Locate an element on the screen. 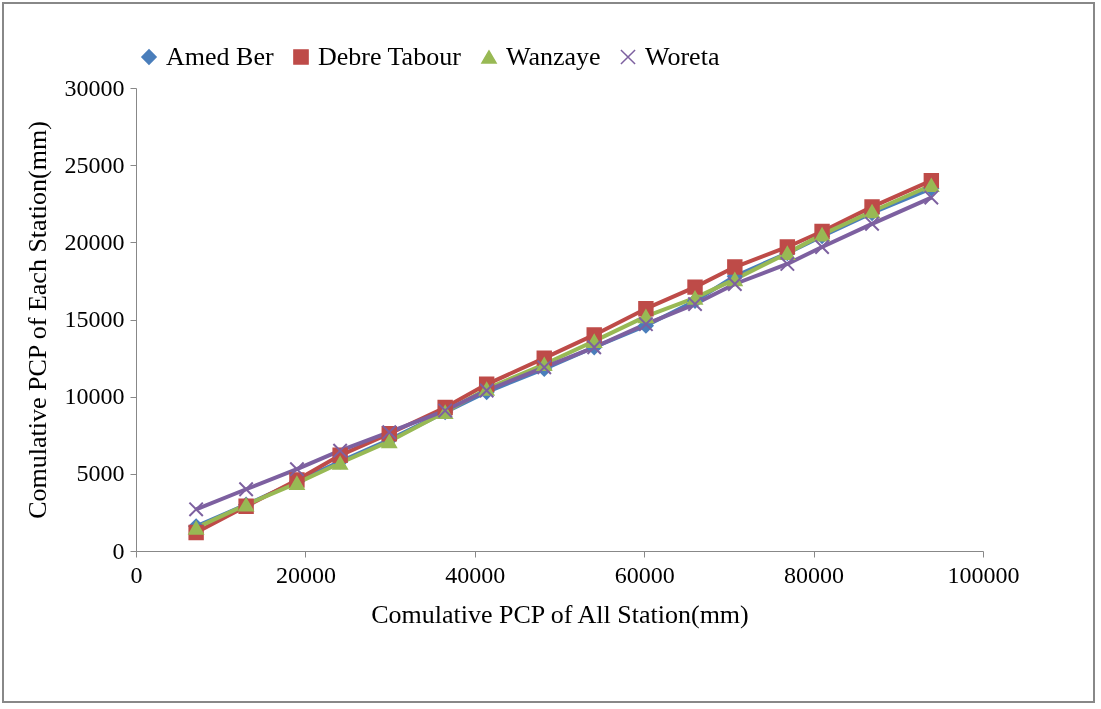 This screenshot has height=709, width=1101. legend-label: Debre Tabour is located at coordinates (390, 56).